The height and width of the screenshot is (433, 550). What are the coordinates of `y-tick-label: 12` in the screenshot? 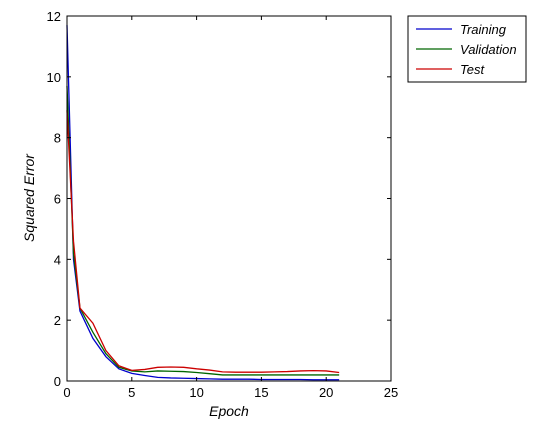 It's located at (54, 16).